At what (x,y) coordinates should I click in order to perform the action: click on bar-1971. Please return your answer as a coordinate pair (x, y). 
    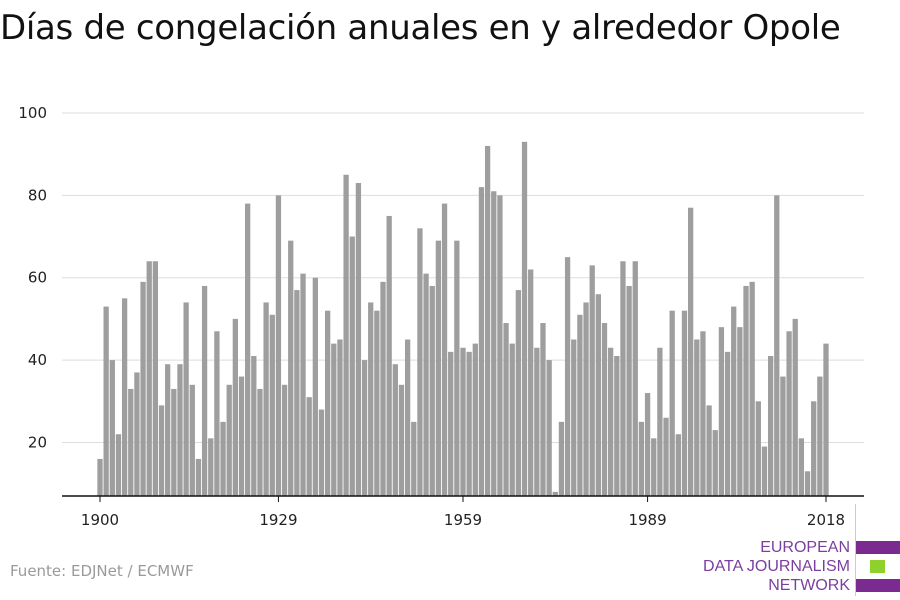
    Looking at the image, I should click on (537, 421).